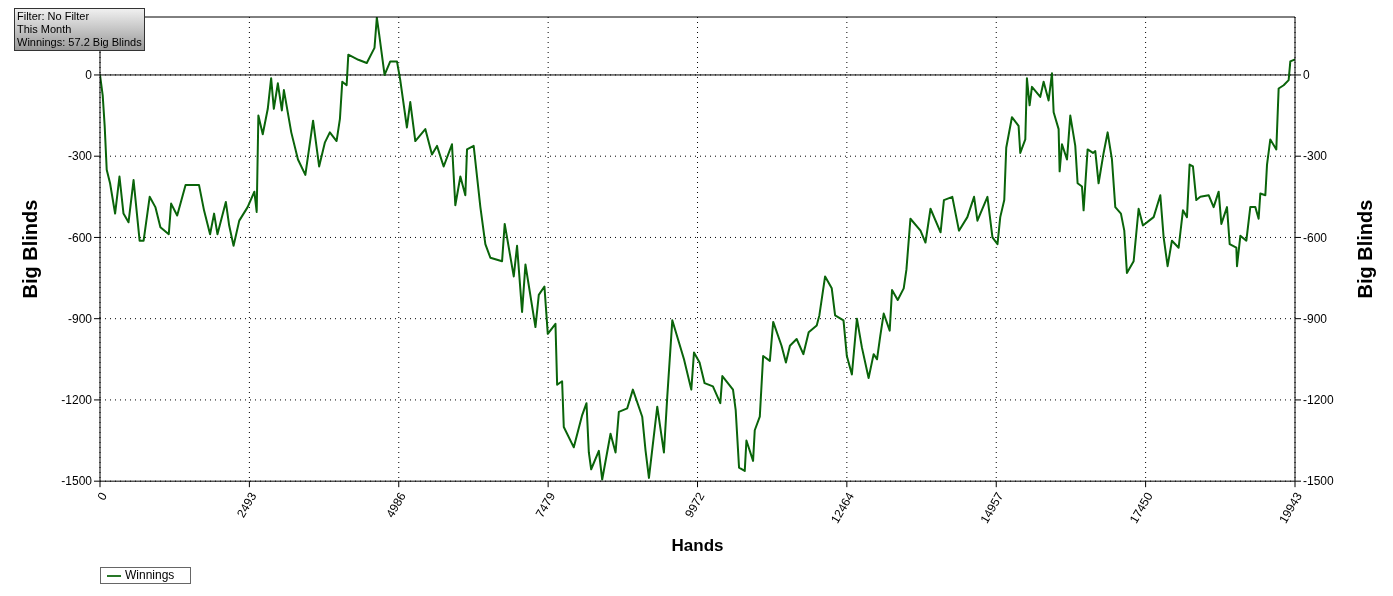 The width and height of the screenshot is (1393, 596). Describe the element at coordinates (45, 29) in the screenshot. I see `text: This Month` at that location.